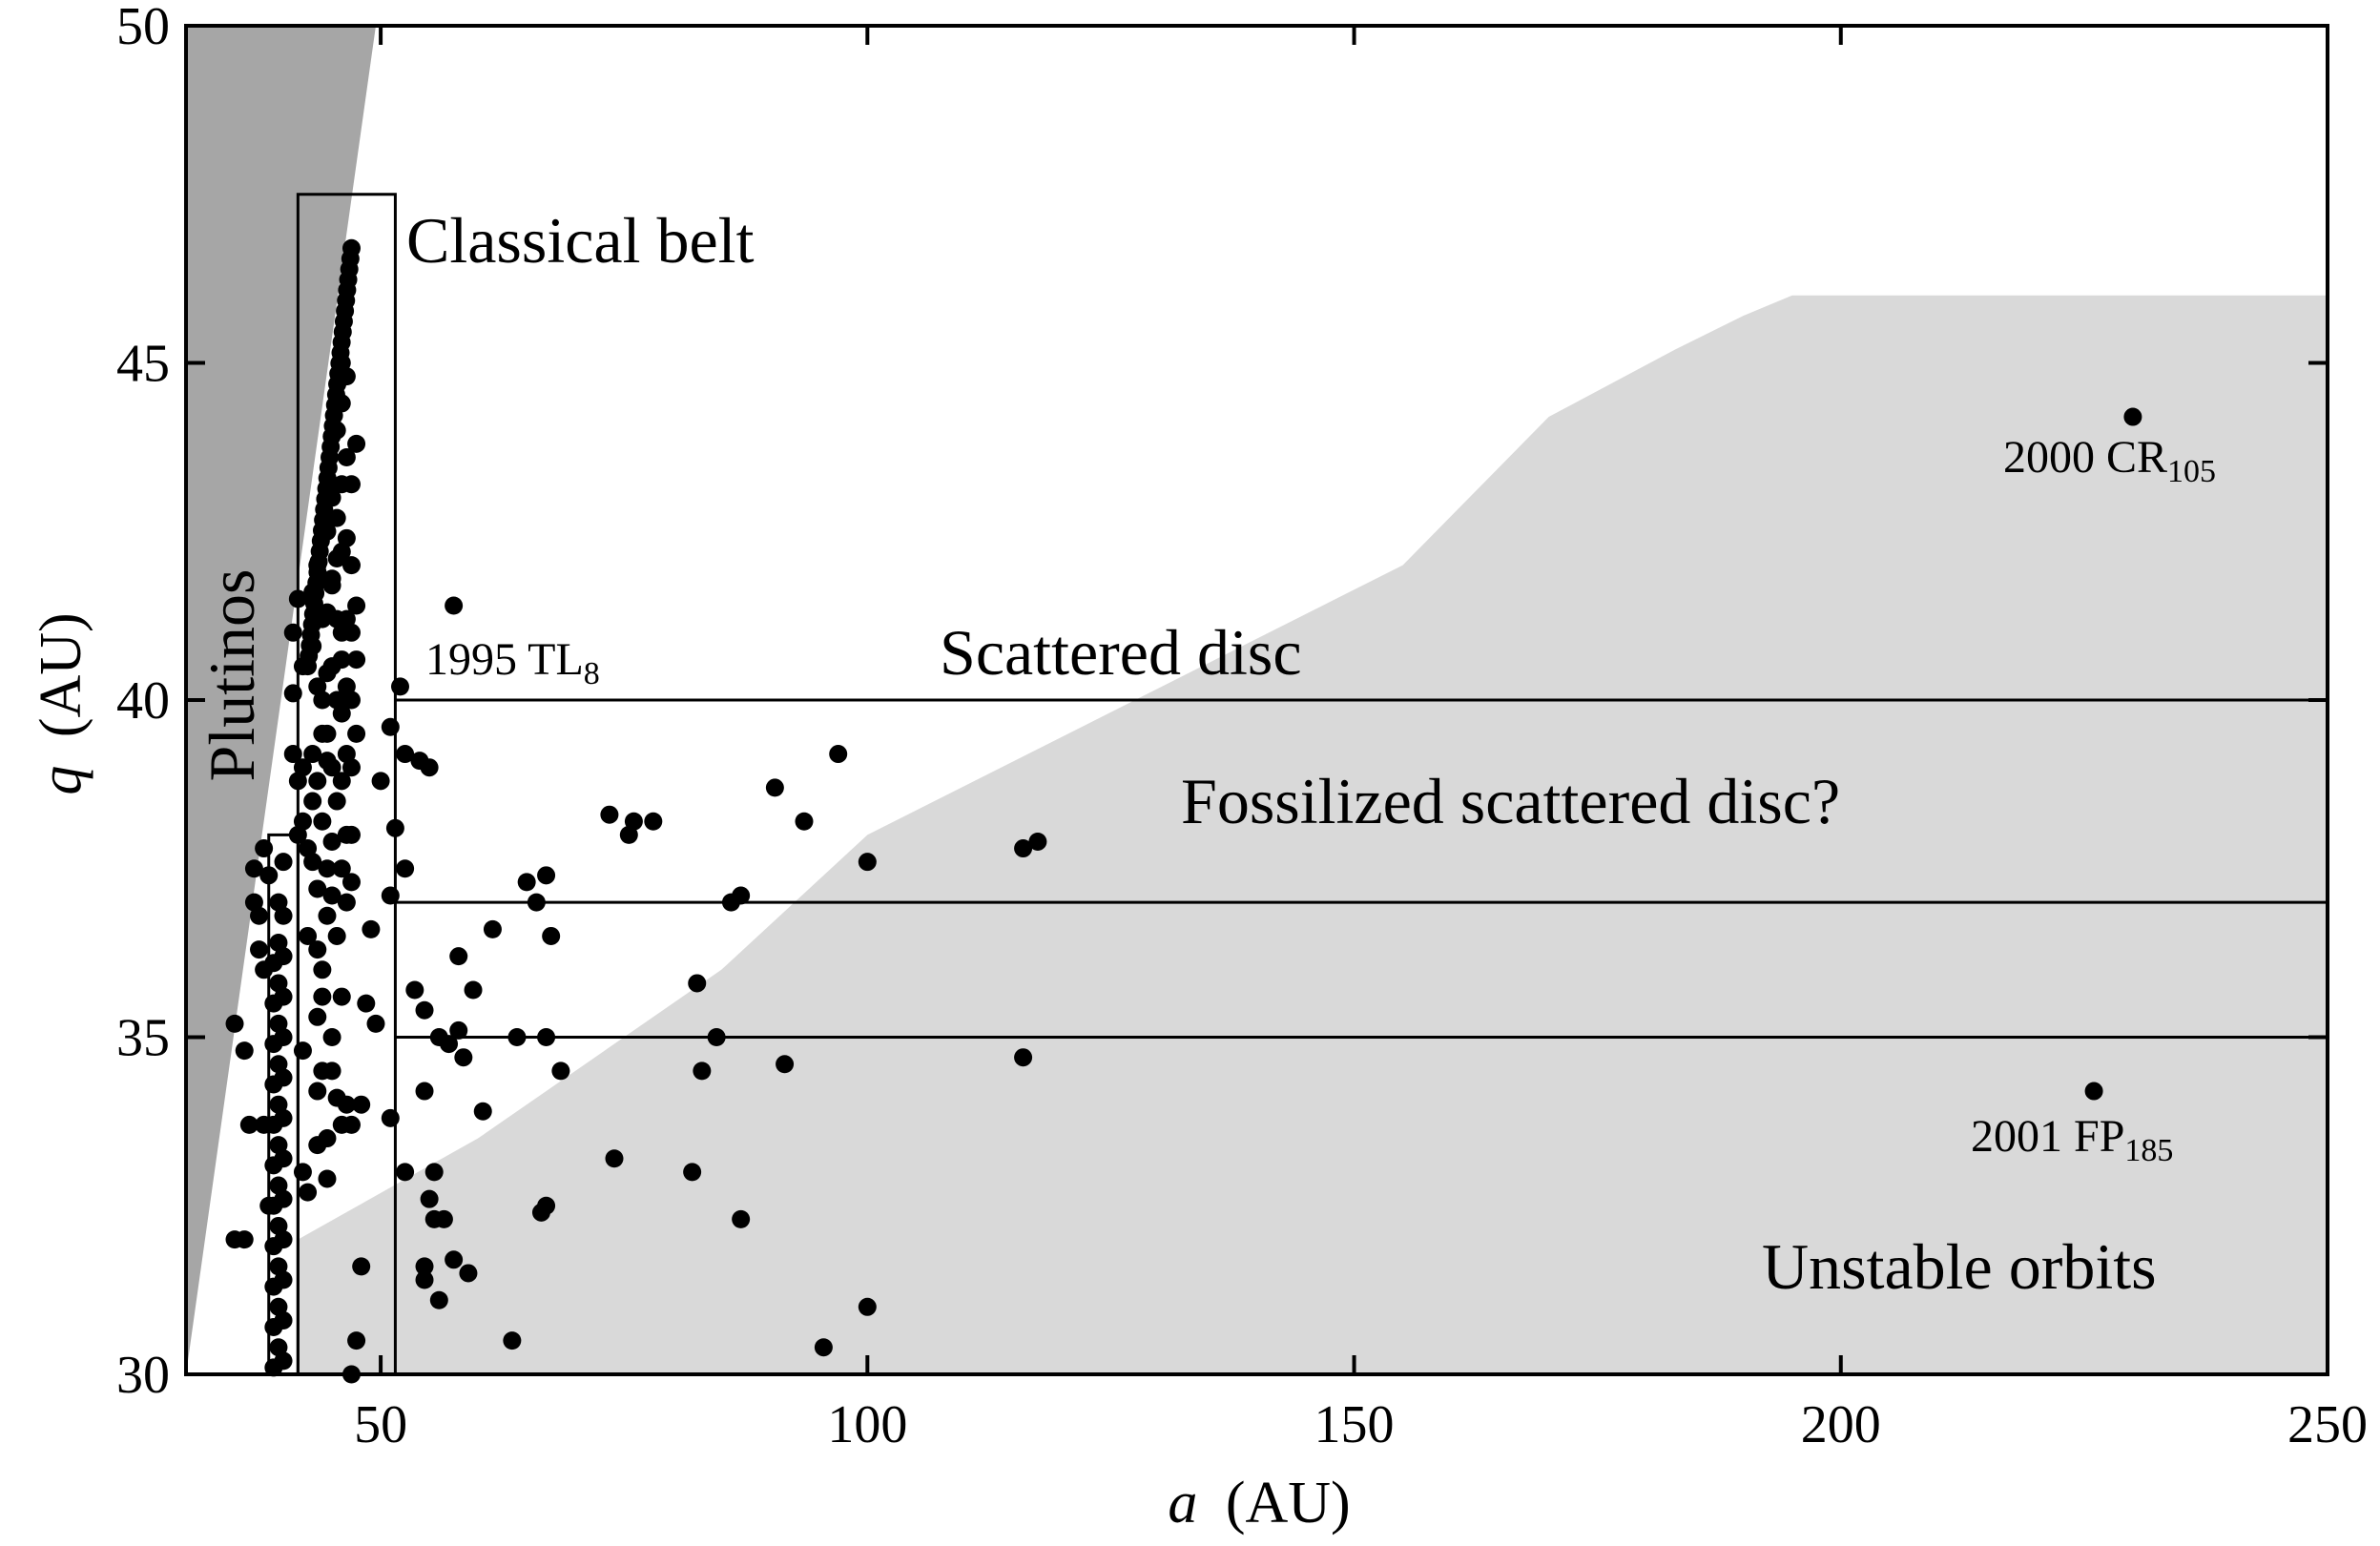  I want to click on object-label-main: 2001 FP, so click(2047, 1136).